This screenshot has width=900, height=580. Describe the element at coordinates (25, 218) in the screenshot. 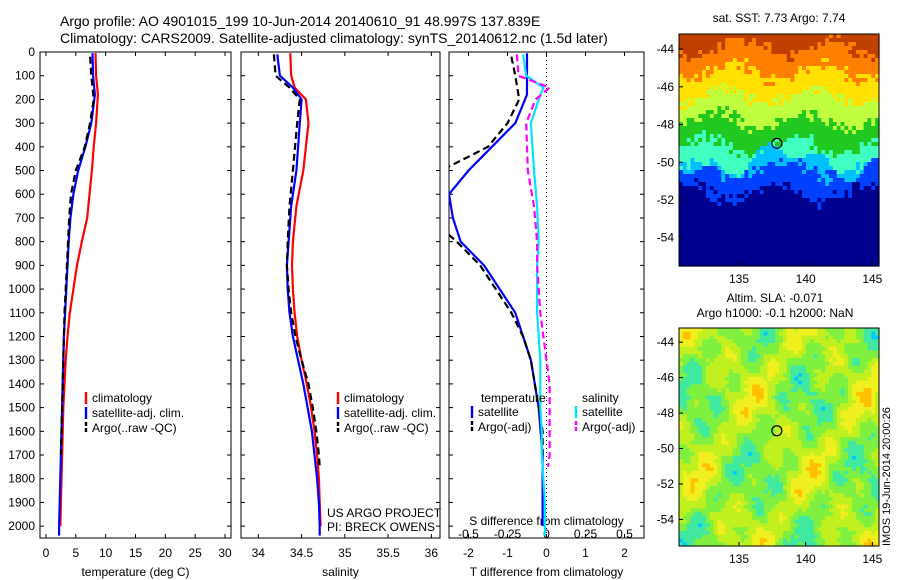

I see `y-tick-label: 700` at that location.